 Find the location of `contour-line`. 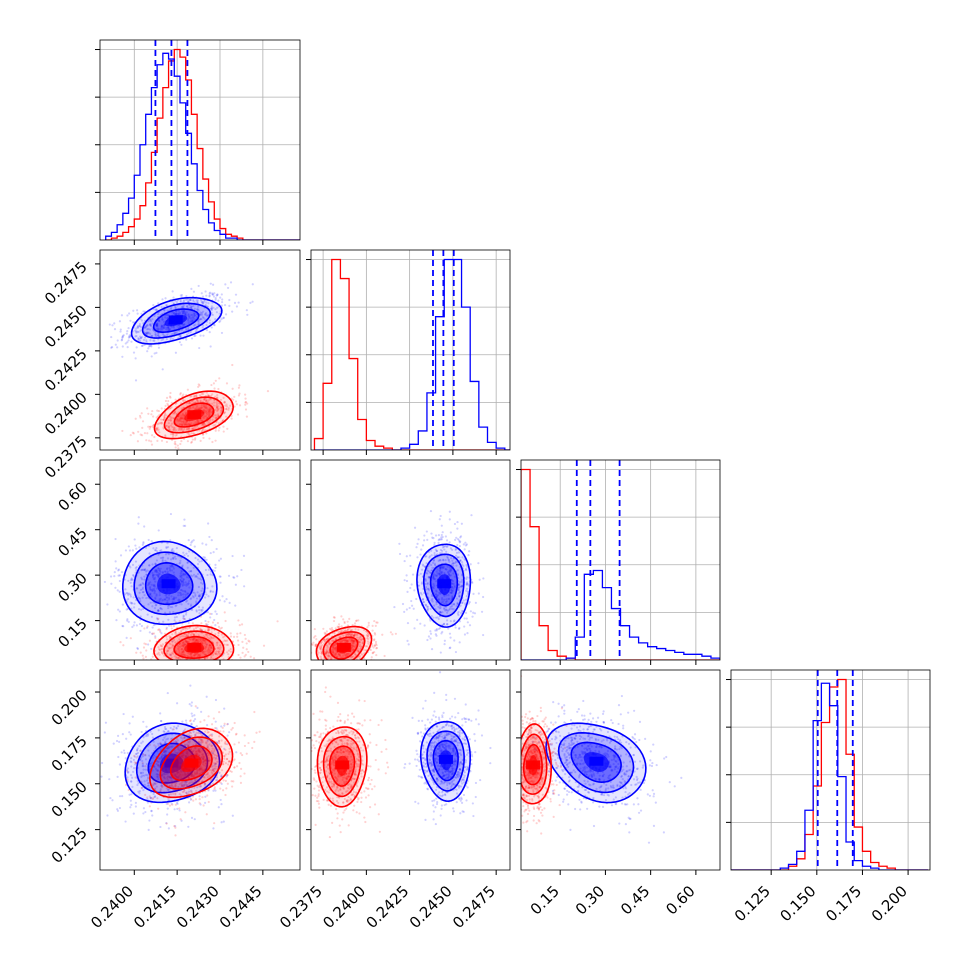

contour-line is located at coordinates (194, 647).